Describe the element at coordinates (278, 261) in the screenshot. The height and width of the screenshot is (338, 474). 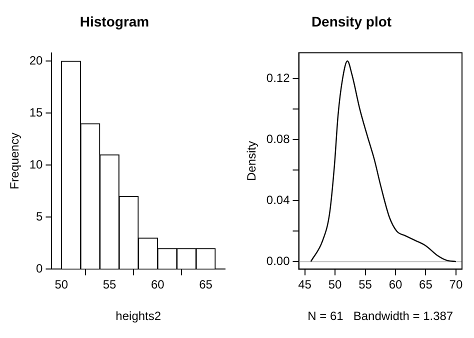
I see `y-tick-label: 0.00` at that location.